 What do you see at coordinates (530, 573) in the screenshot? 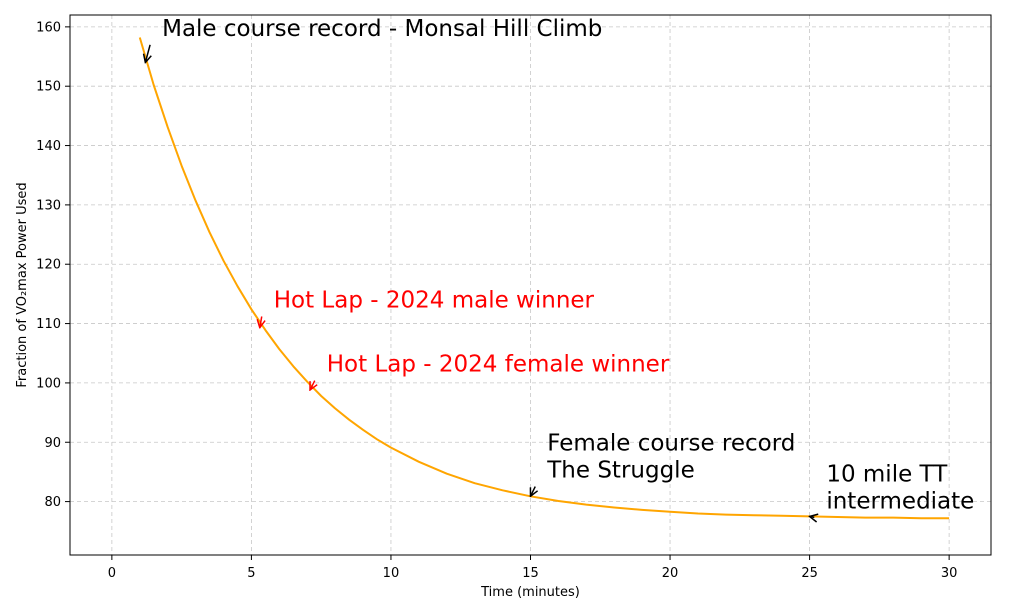
I see `x-tick-label: 15` at bounding box center [530, 573].